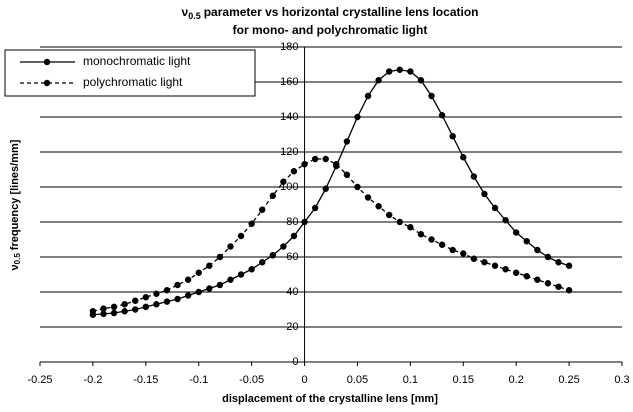 This screenshot has width=633, height=412. I want to click on y-axis-label: ν0.5 frequency [lines/mm], so click(15, 204).